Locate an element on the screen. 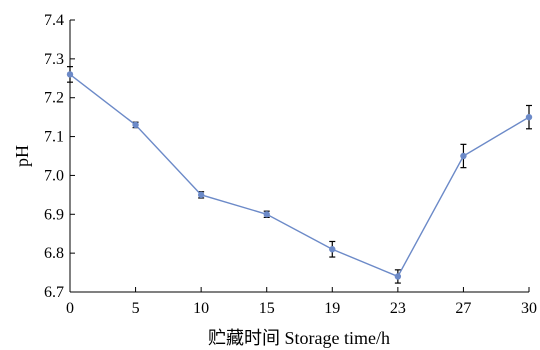 This screenshot has width=540, height=350. y-ticks: 6.7 6.8 6.9 7.0 7.1 7.2 7.3 7.4 is located at coordinates (59, 156).